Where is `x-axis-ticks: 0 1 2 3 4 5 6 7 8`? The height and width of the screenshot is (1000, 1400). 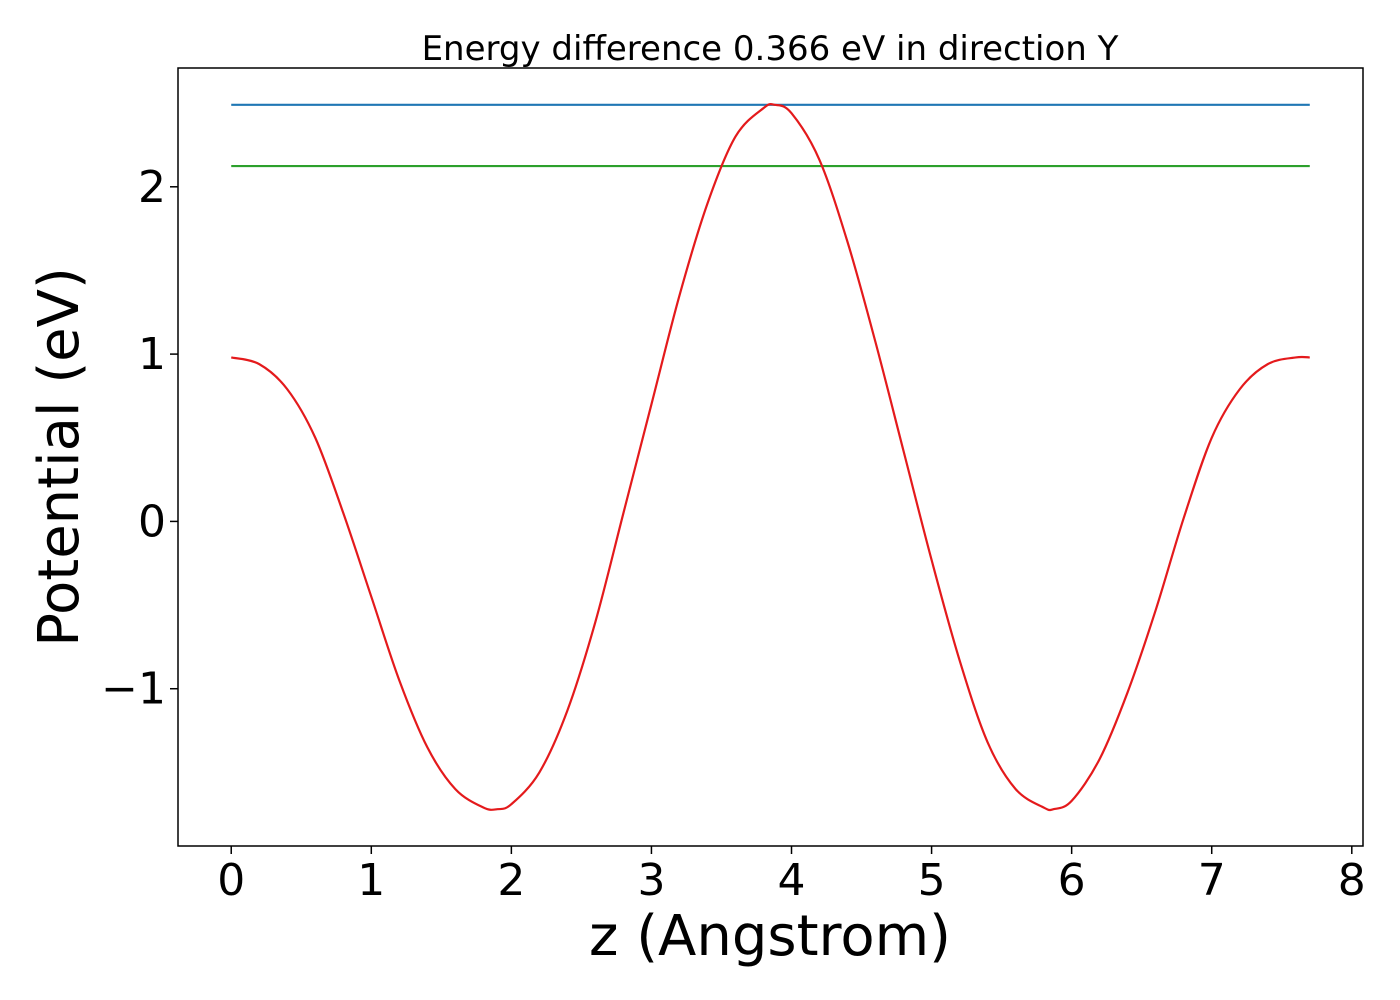 x-axis-ticks: 0 1 2 3 4 5 6 7 8 is located at coordinates (791, 876).